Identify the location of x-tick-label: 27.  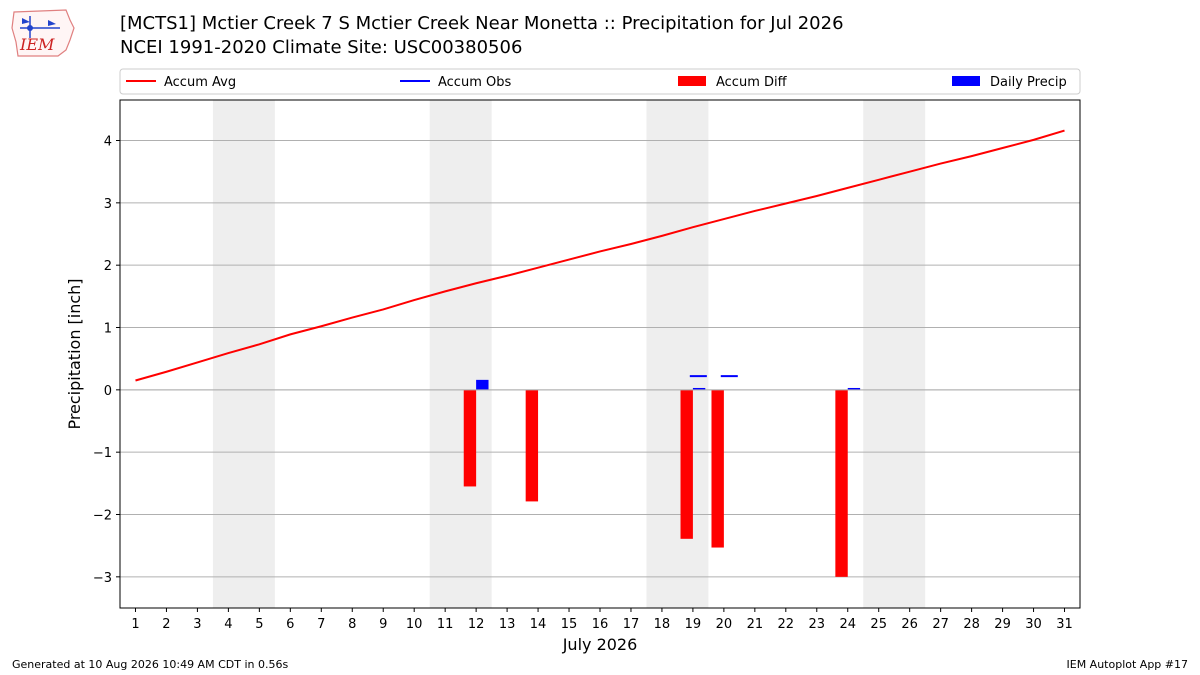
(940, 624).